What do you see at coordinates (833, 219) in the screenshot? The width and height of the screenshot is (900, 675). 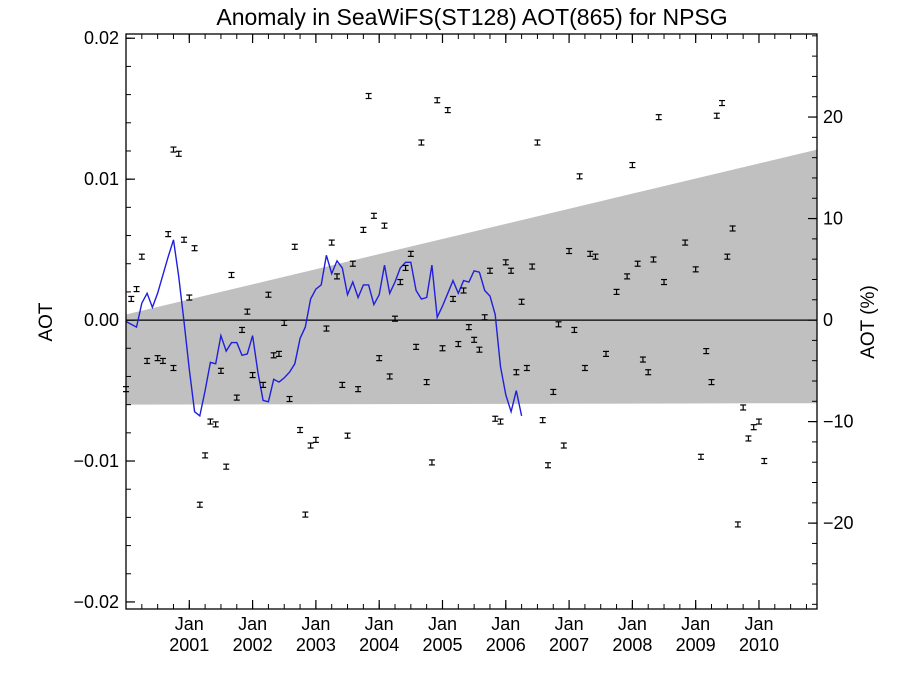 I see `y-tick-label-right: 10` at bounding box center [833, 219].